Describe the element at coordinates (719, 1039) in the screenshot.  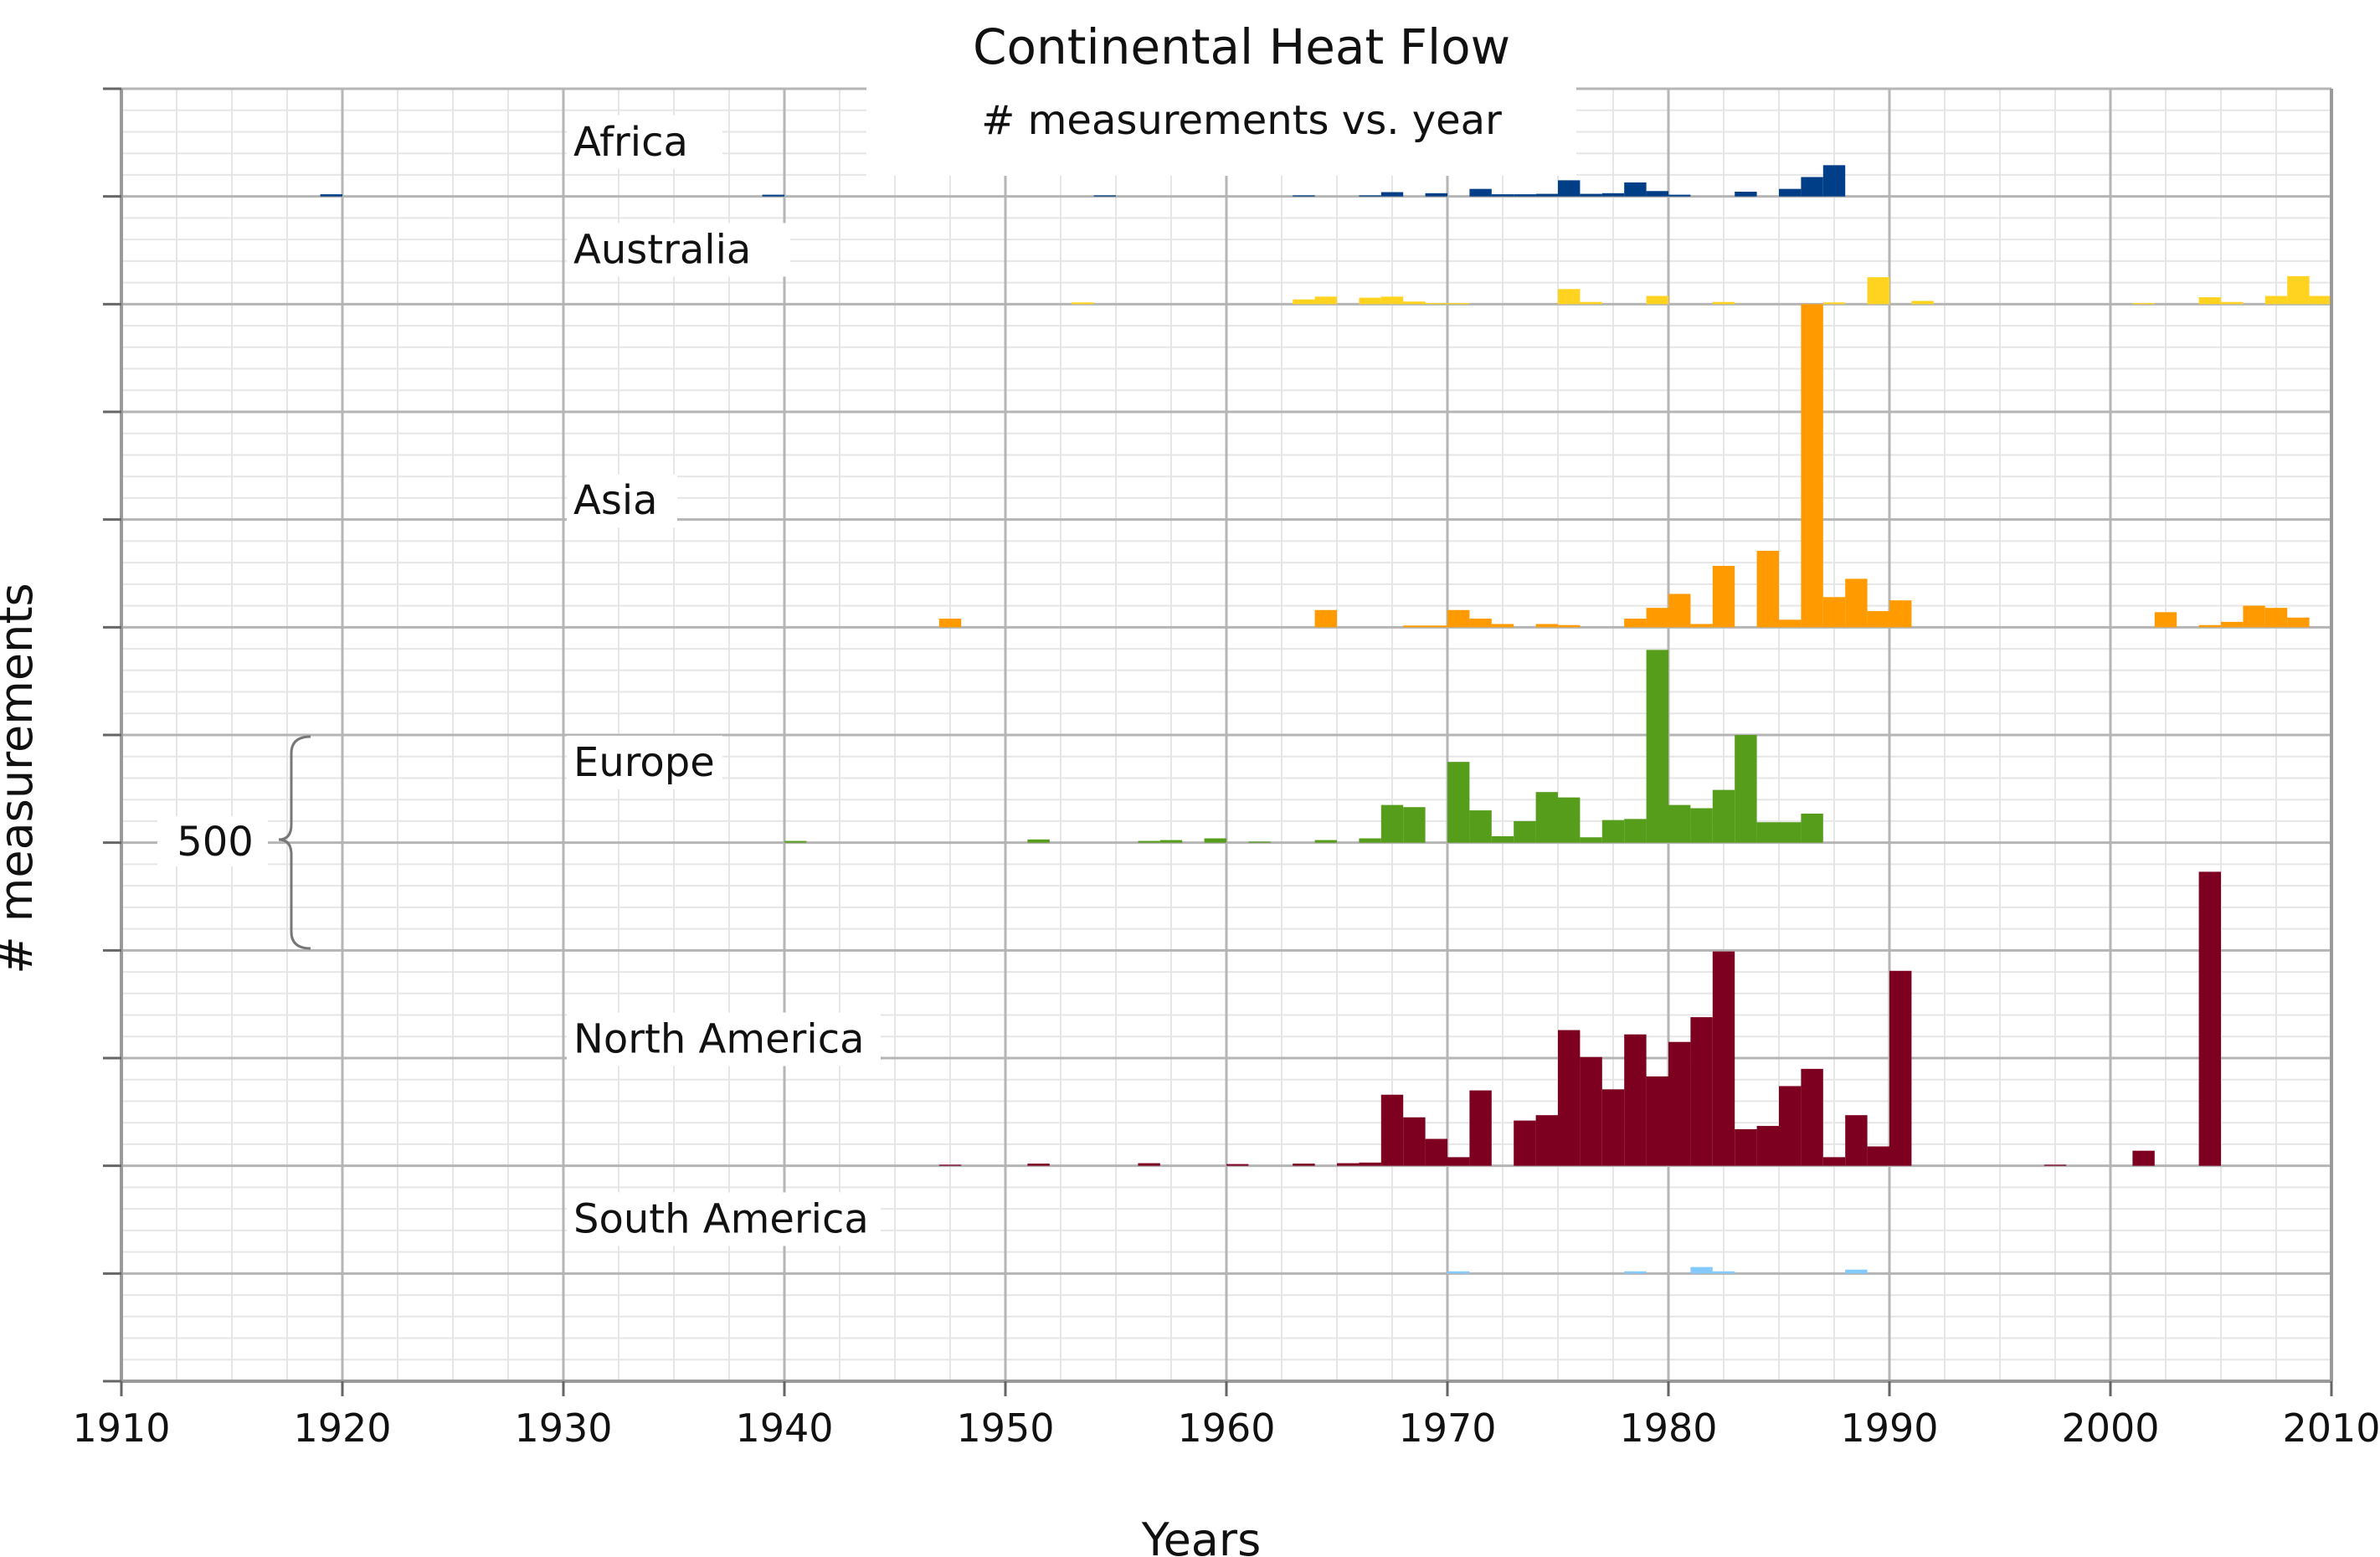
I see `north-america-label: North America` at that location.